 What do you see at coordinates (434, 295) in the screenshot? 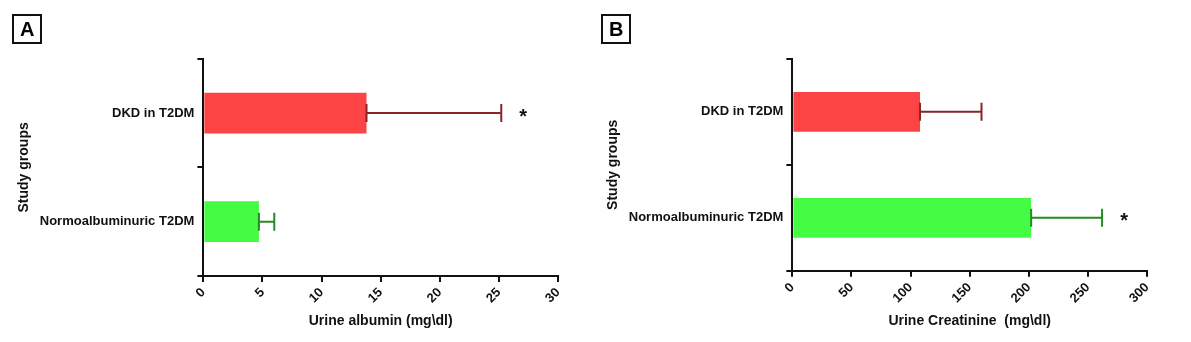
I see `x-tick-label: 20` at bounding box center [434, 295].